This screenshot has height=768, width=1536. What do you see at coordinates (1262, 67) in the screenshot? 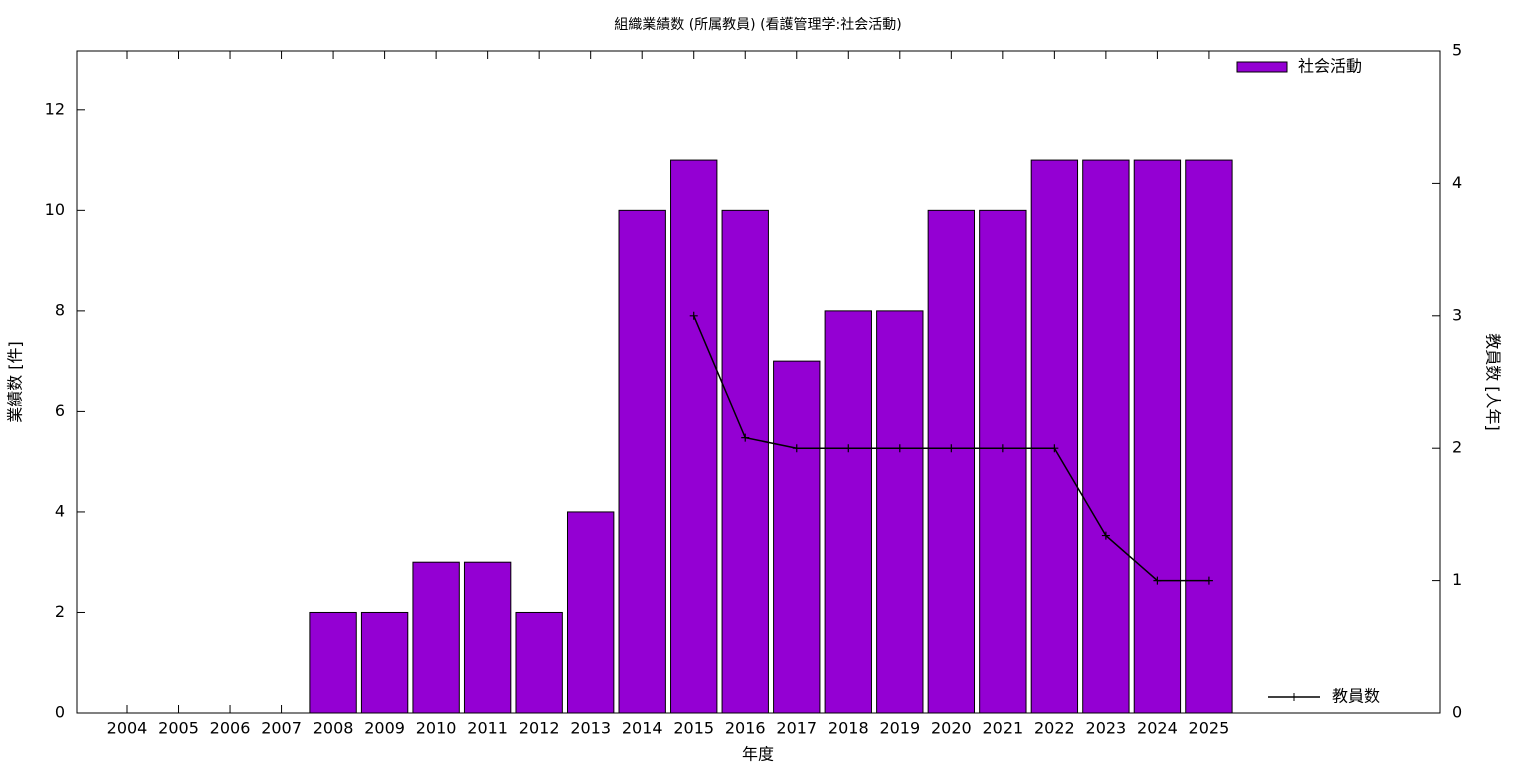
I see `legend-swatch` at bounding box center [1262, 67].